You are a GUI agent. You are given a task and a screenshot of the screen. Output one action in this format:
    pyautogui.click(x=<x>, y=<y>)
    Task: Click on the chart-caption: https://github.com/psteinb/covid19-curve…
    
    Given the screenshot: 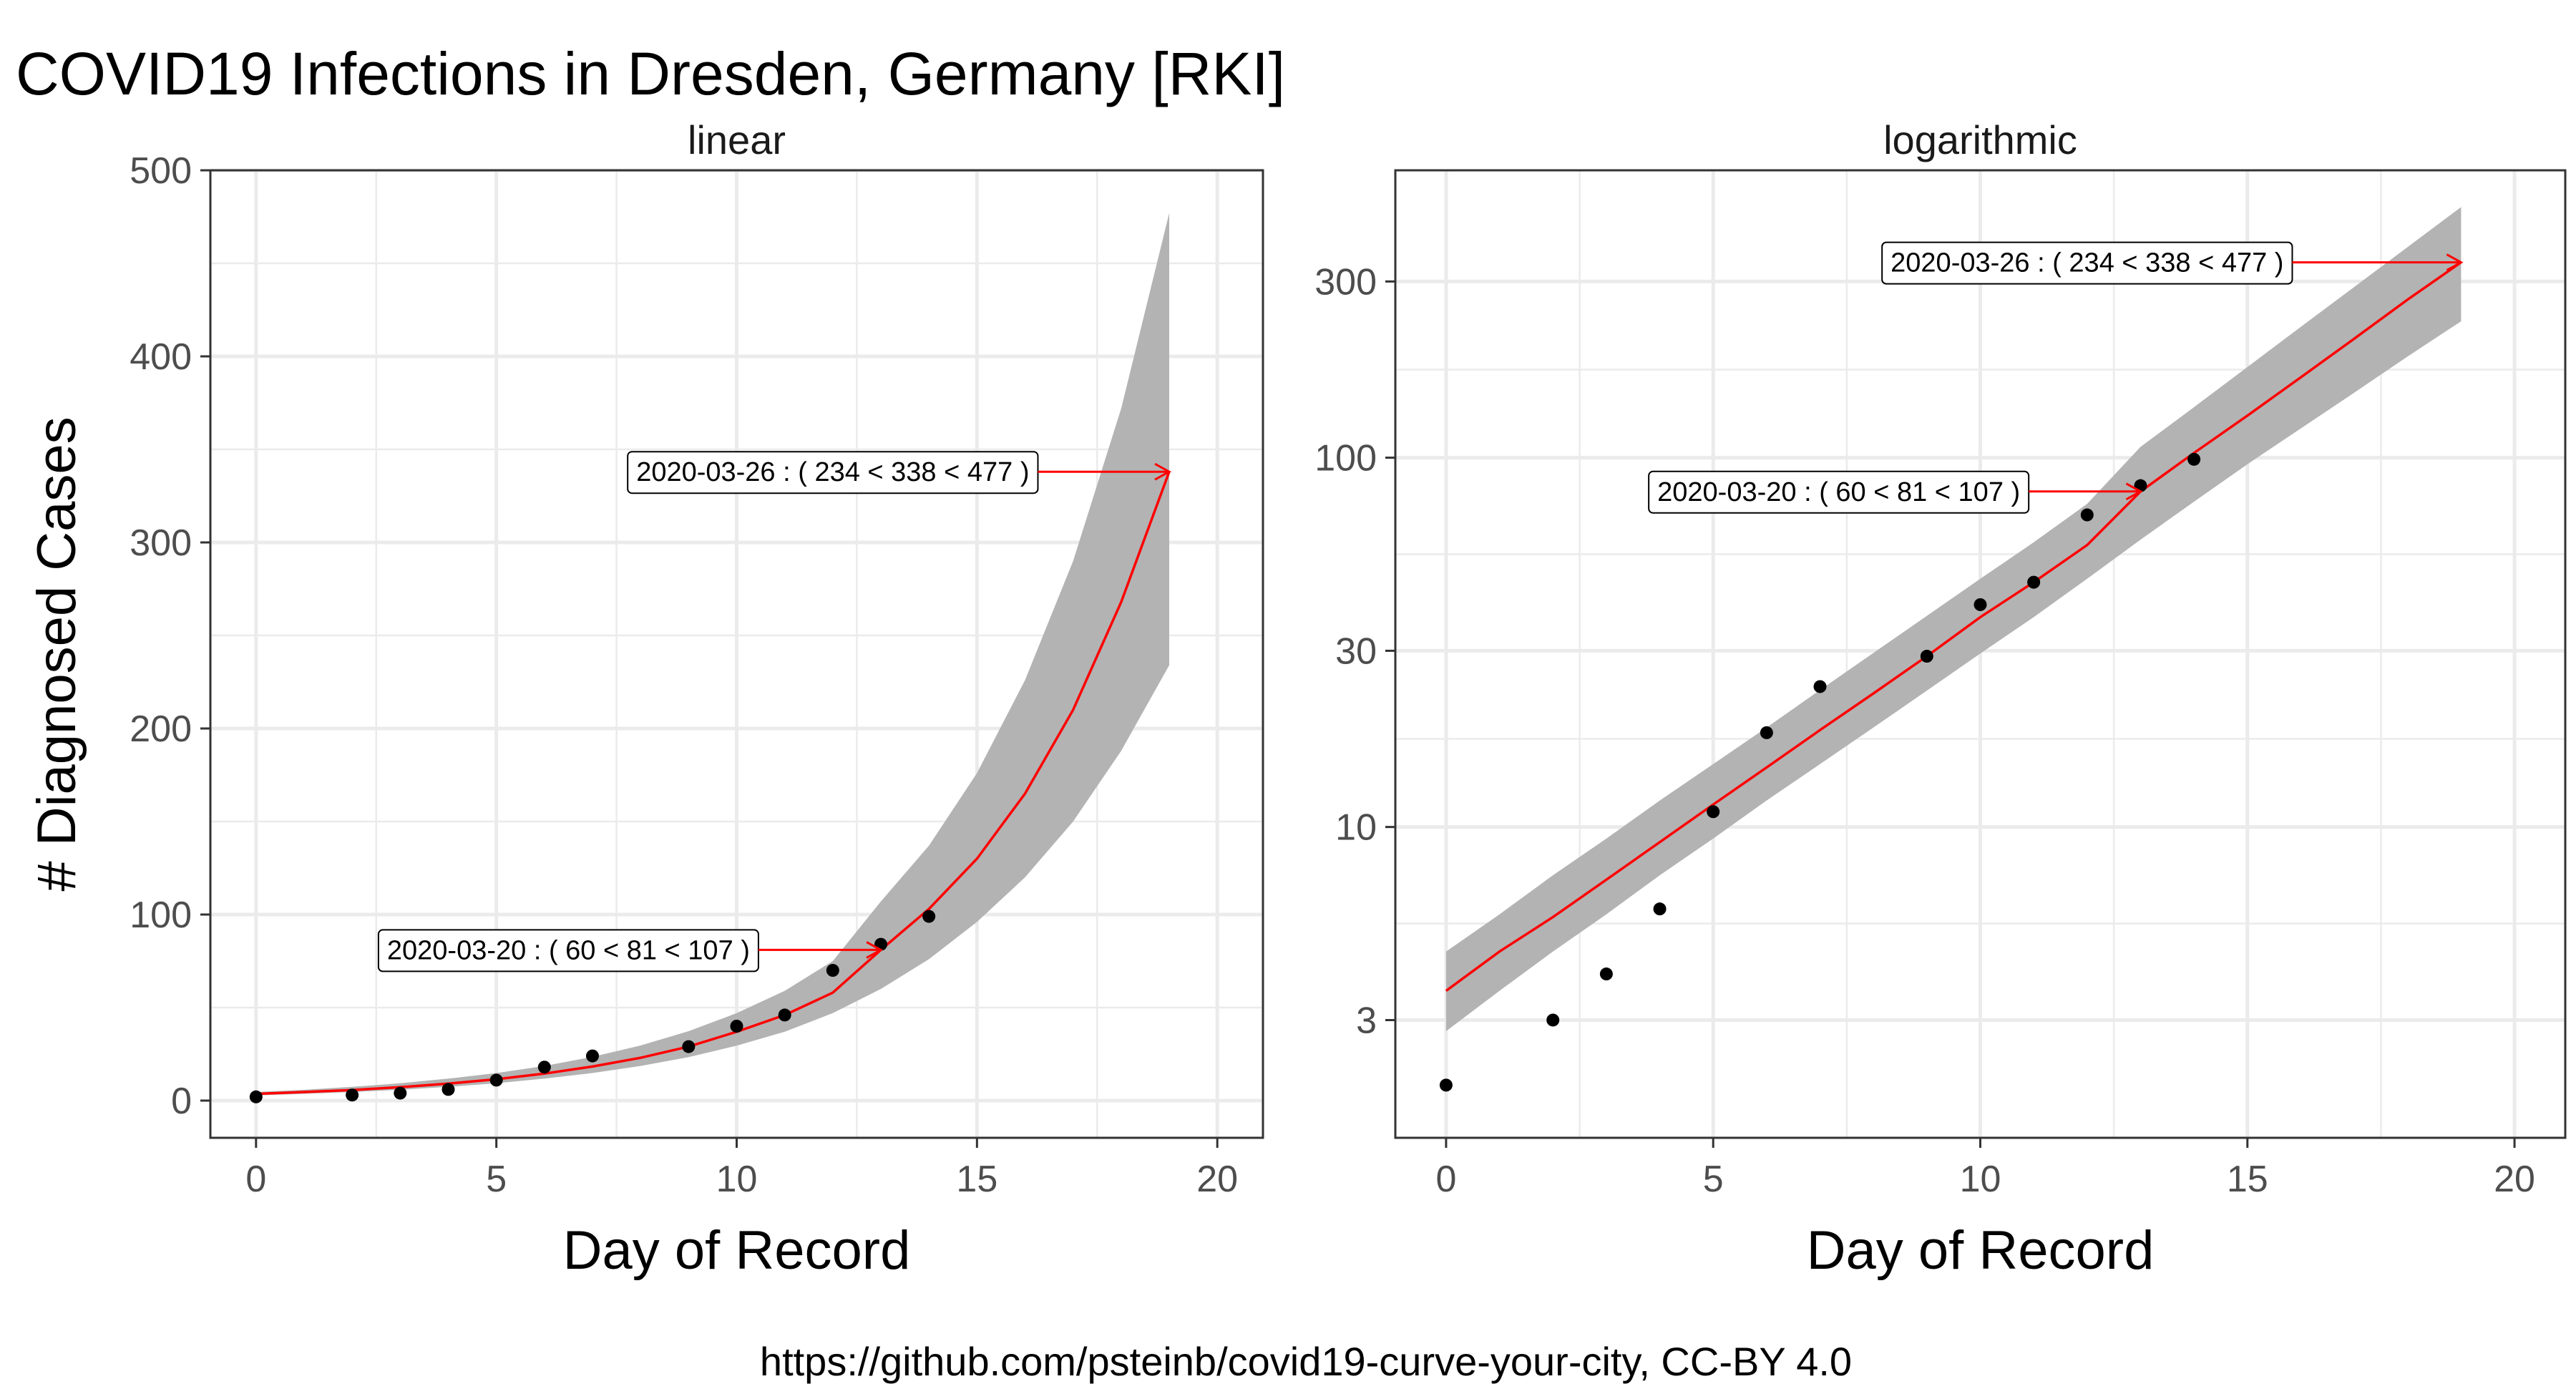 What is the action you would take?
    pyautogui.click(x=1306, y=1361)
    